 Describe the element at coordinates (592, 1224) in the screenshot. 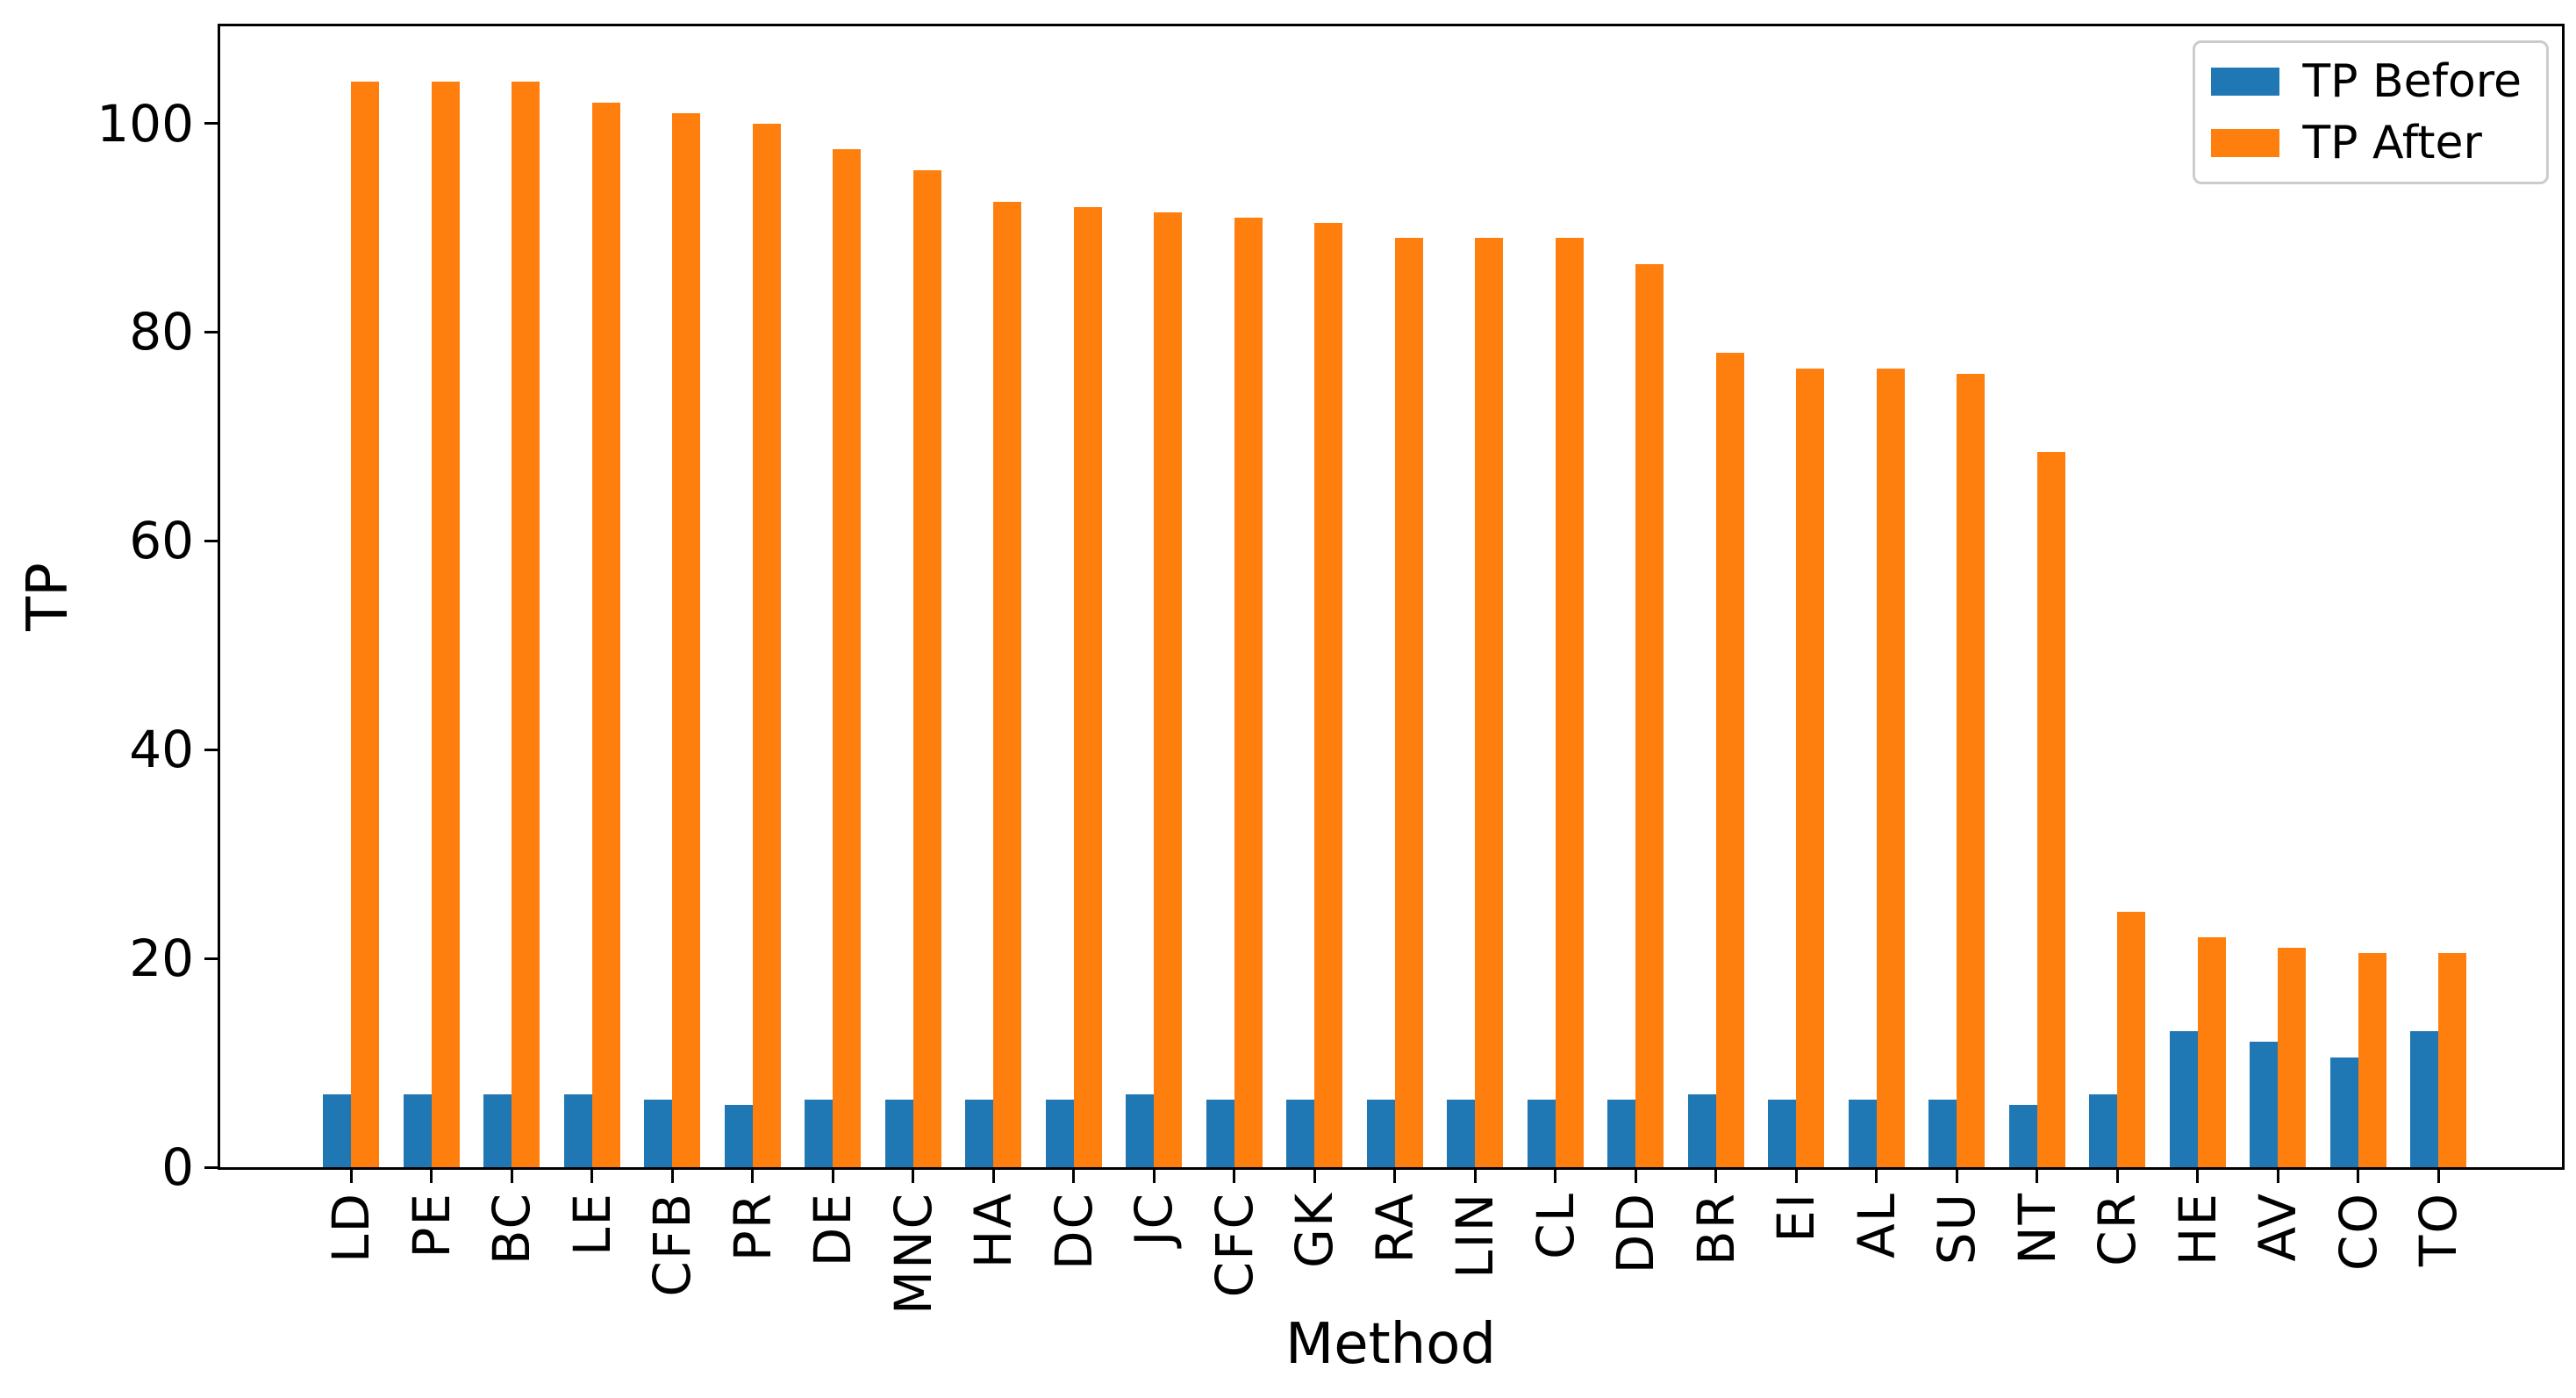

I see `x-tick-label-LE: LE` at that location.